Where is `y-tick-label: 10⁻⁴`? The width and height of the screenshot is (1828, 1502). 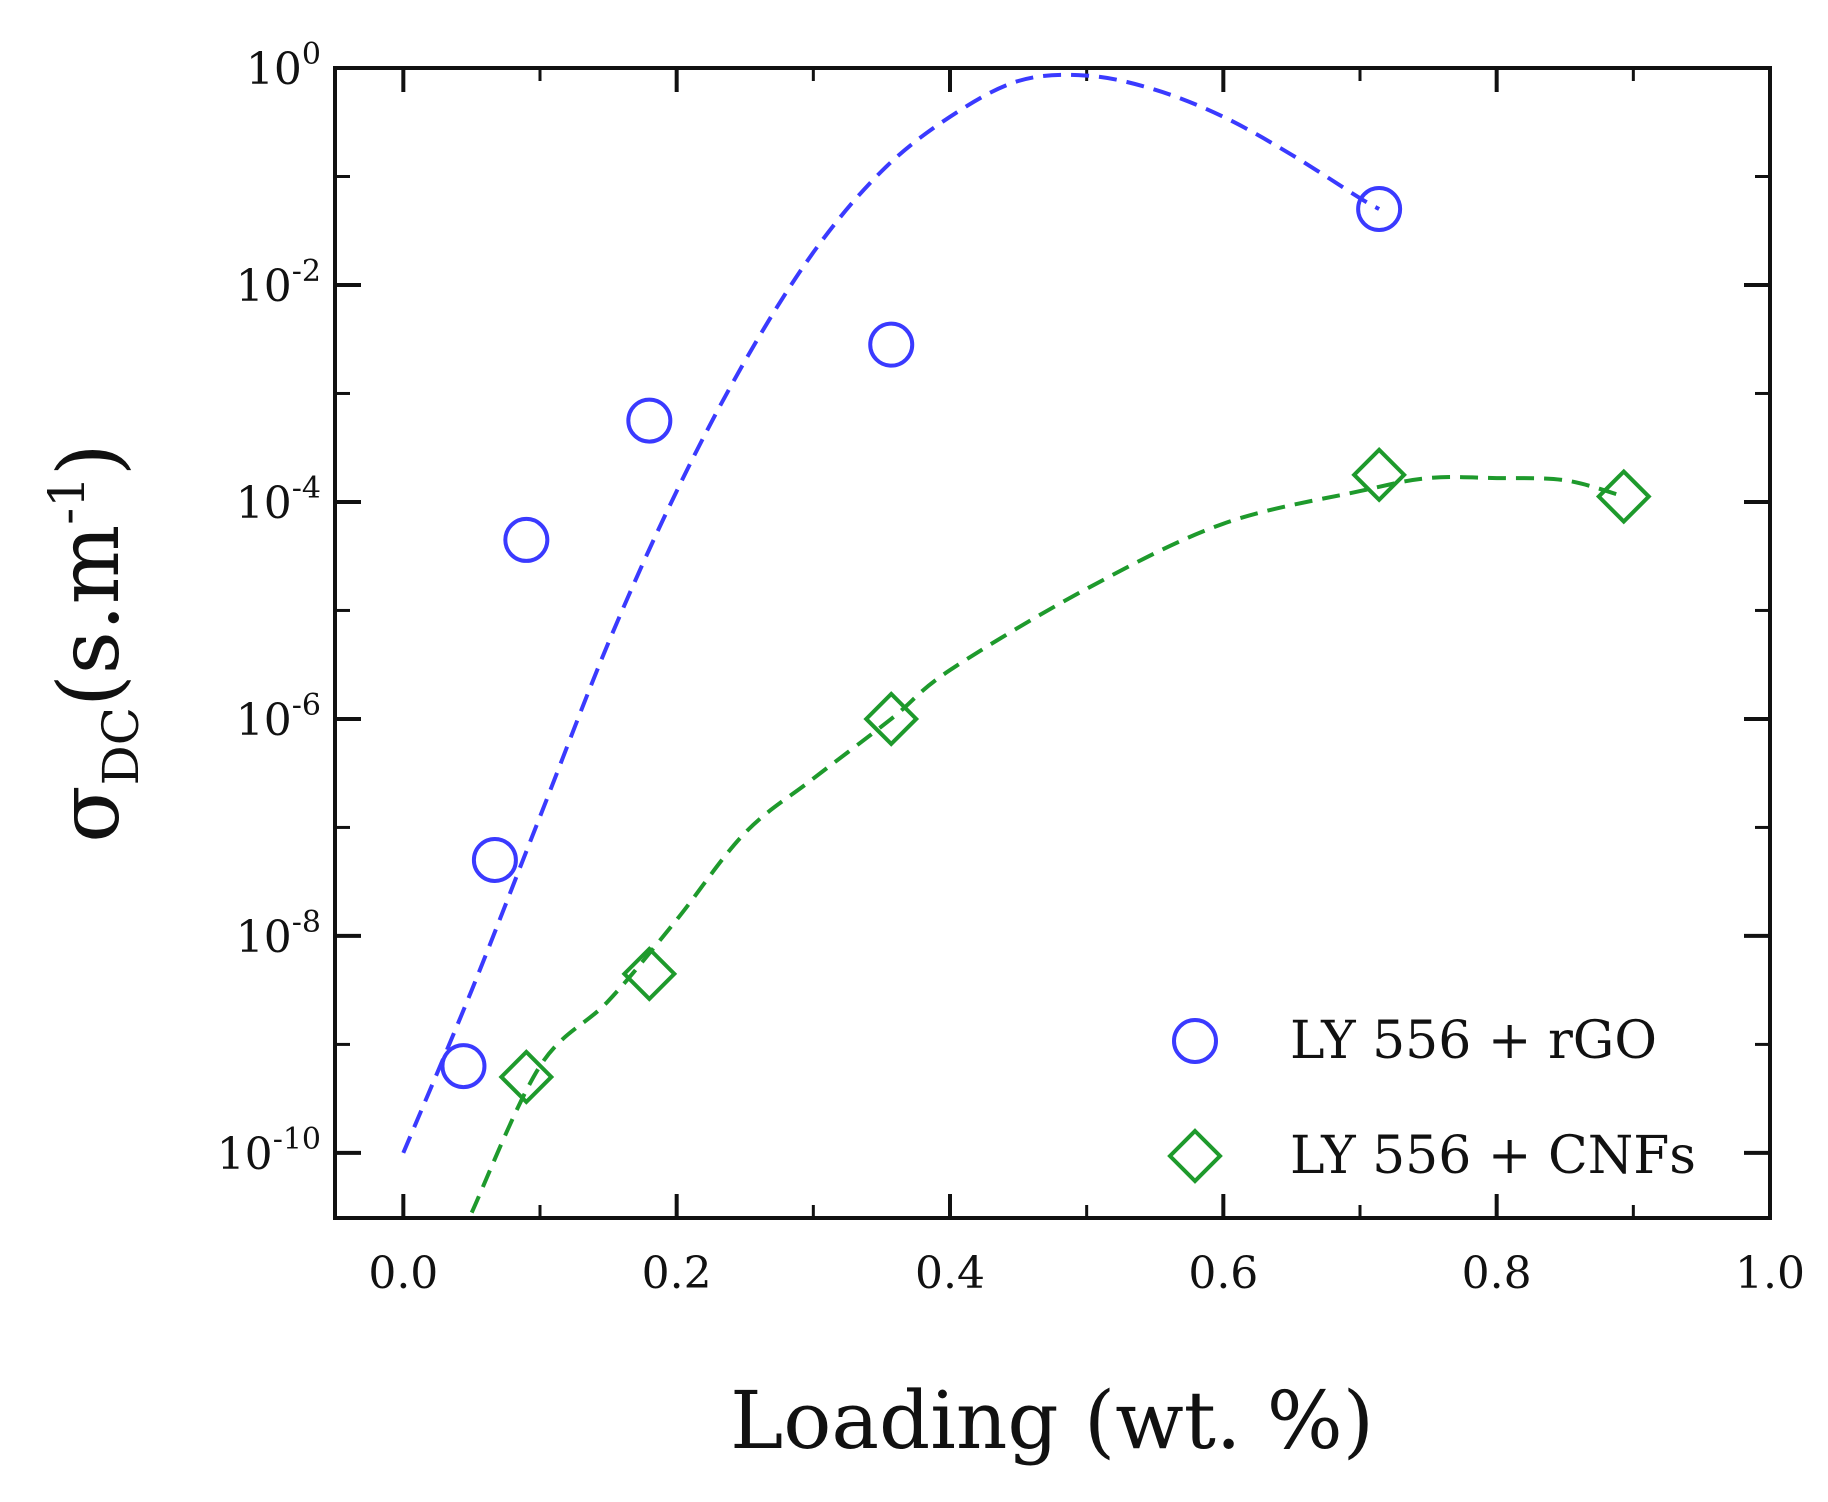 y-tick-label: 10⁻⁴ is located at coordinates (278, 500).